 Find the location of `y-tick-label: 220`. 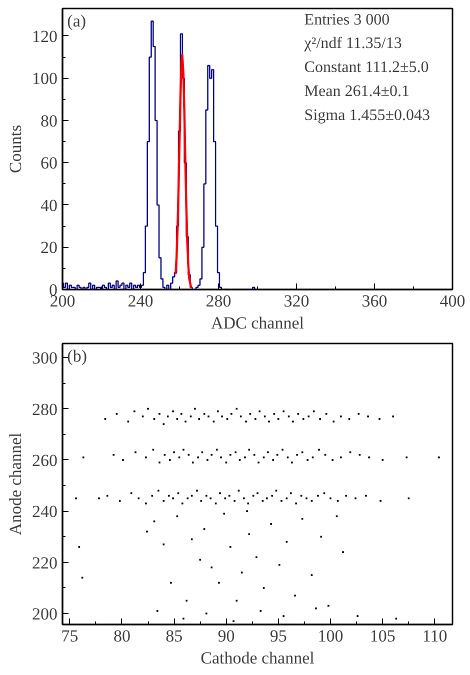

y-tick-label: 220 is located at coordinates (45, 562).